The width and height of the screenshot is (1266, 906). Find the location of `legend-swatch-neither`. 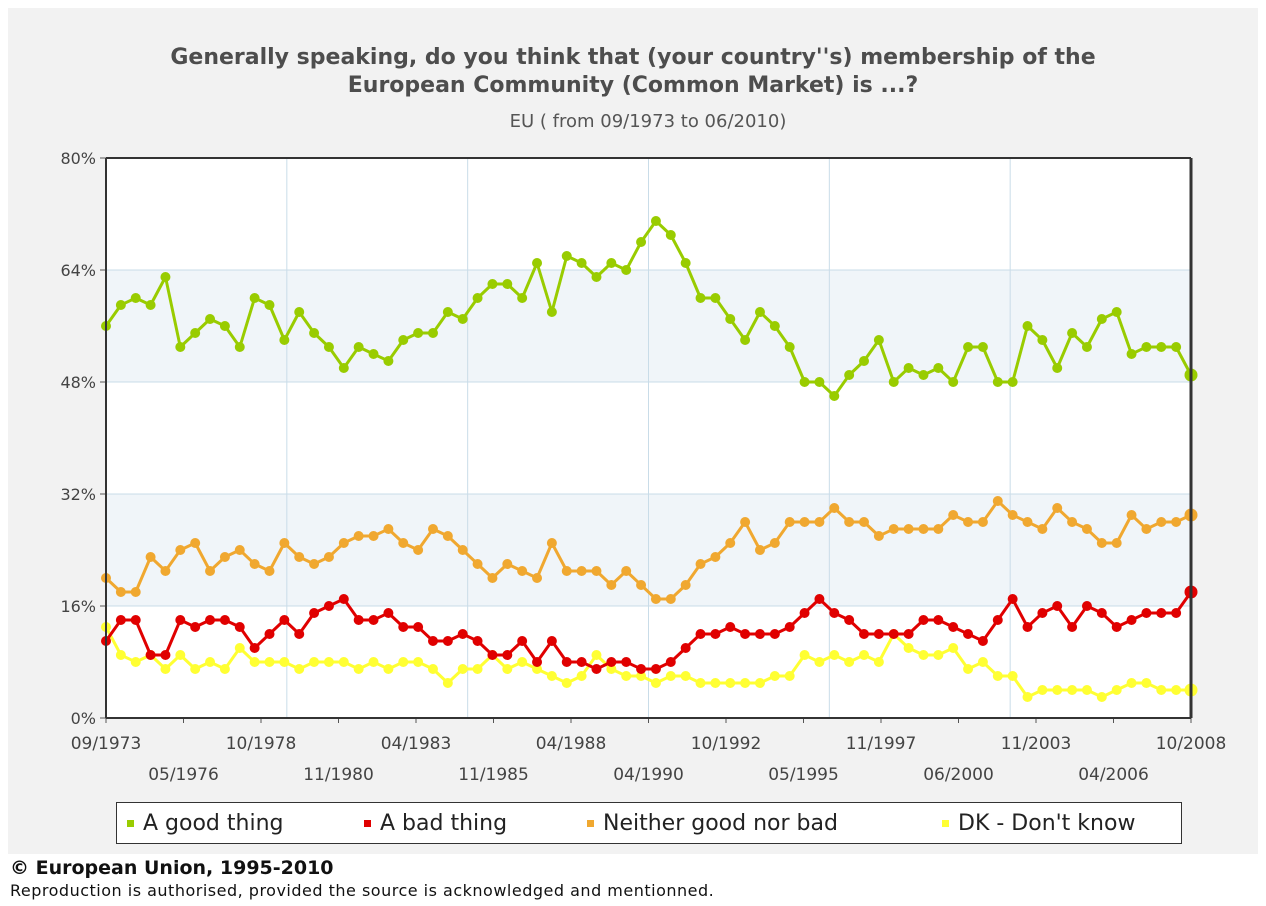

legend-swatch-neither is located at coordinates (590, 823).